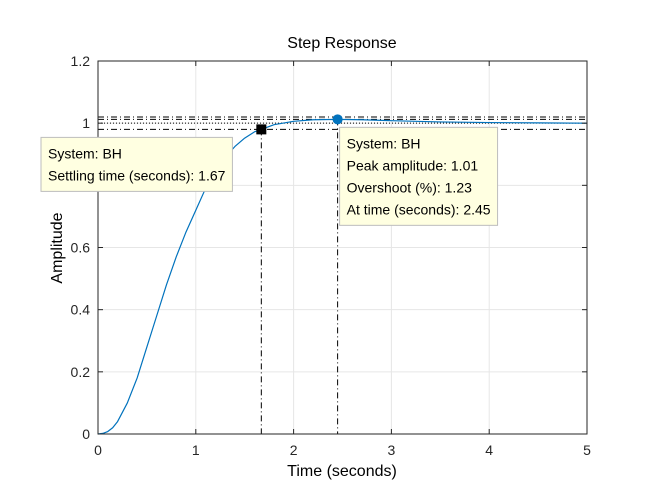  I want to click on datatip-line: Settling time (seconds): 1.67, so click(137, 175).